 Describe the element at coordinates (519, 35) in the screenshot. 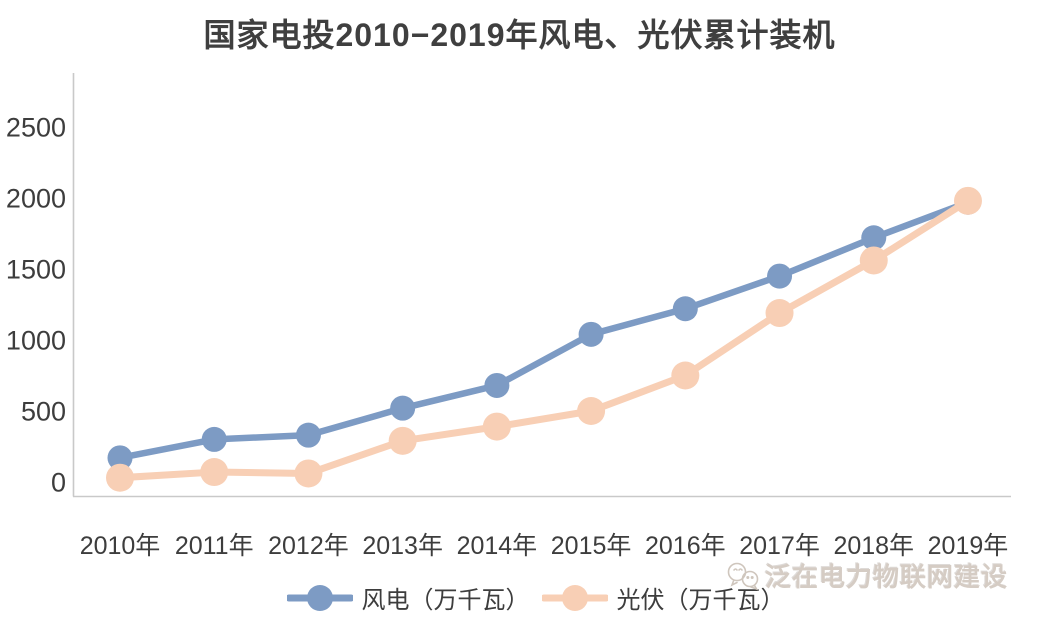

I see `chart-title: 国家电投2010−2019年风电、光伏累计装机` at that location.